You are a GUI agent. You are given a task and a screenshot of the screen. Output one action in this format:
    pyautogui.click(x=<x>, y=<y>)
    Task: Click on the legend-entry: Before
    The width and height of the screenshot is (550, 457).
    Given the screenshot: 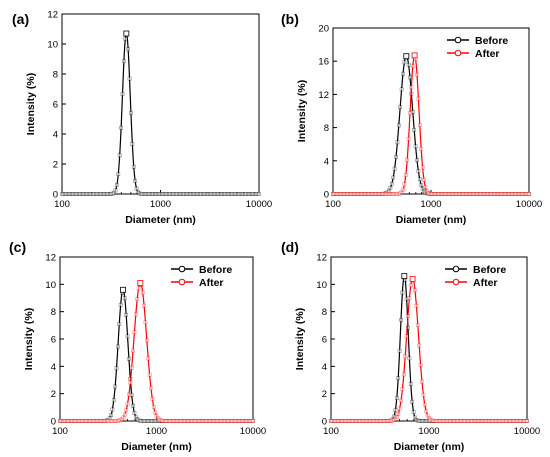 What is the action you would take?
    pyautogui.click(x=201, y=270)
    